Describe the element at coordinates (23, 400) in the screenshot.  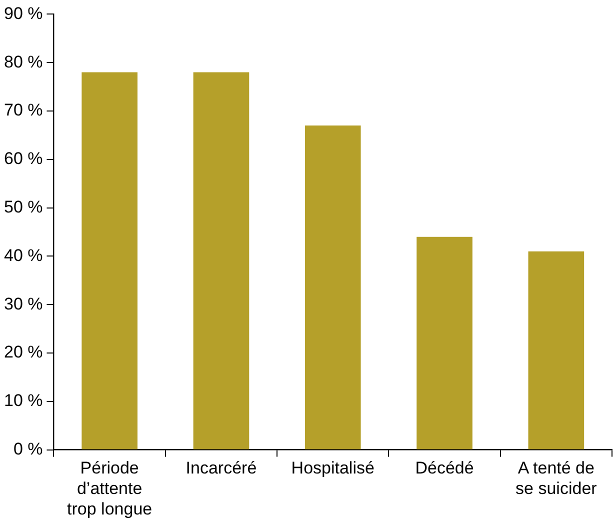
I see `y-tick-label: 10 %` at that location.